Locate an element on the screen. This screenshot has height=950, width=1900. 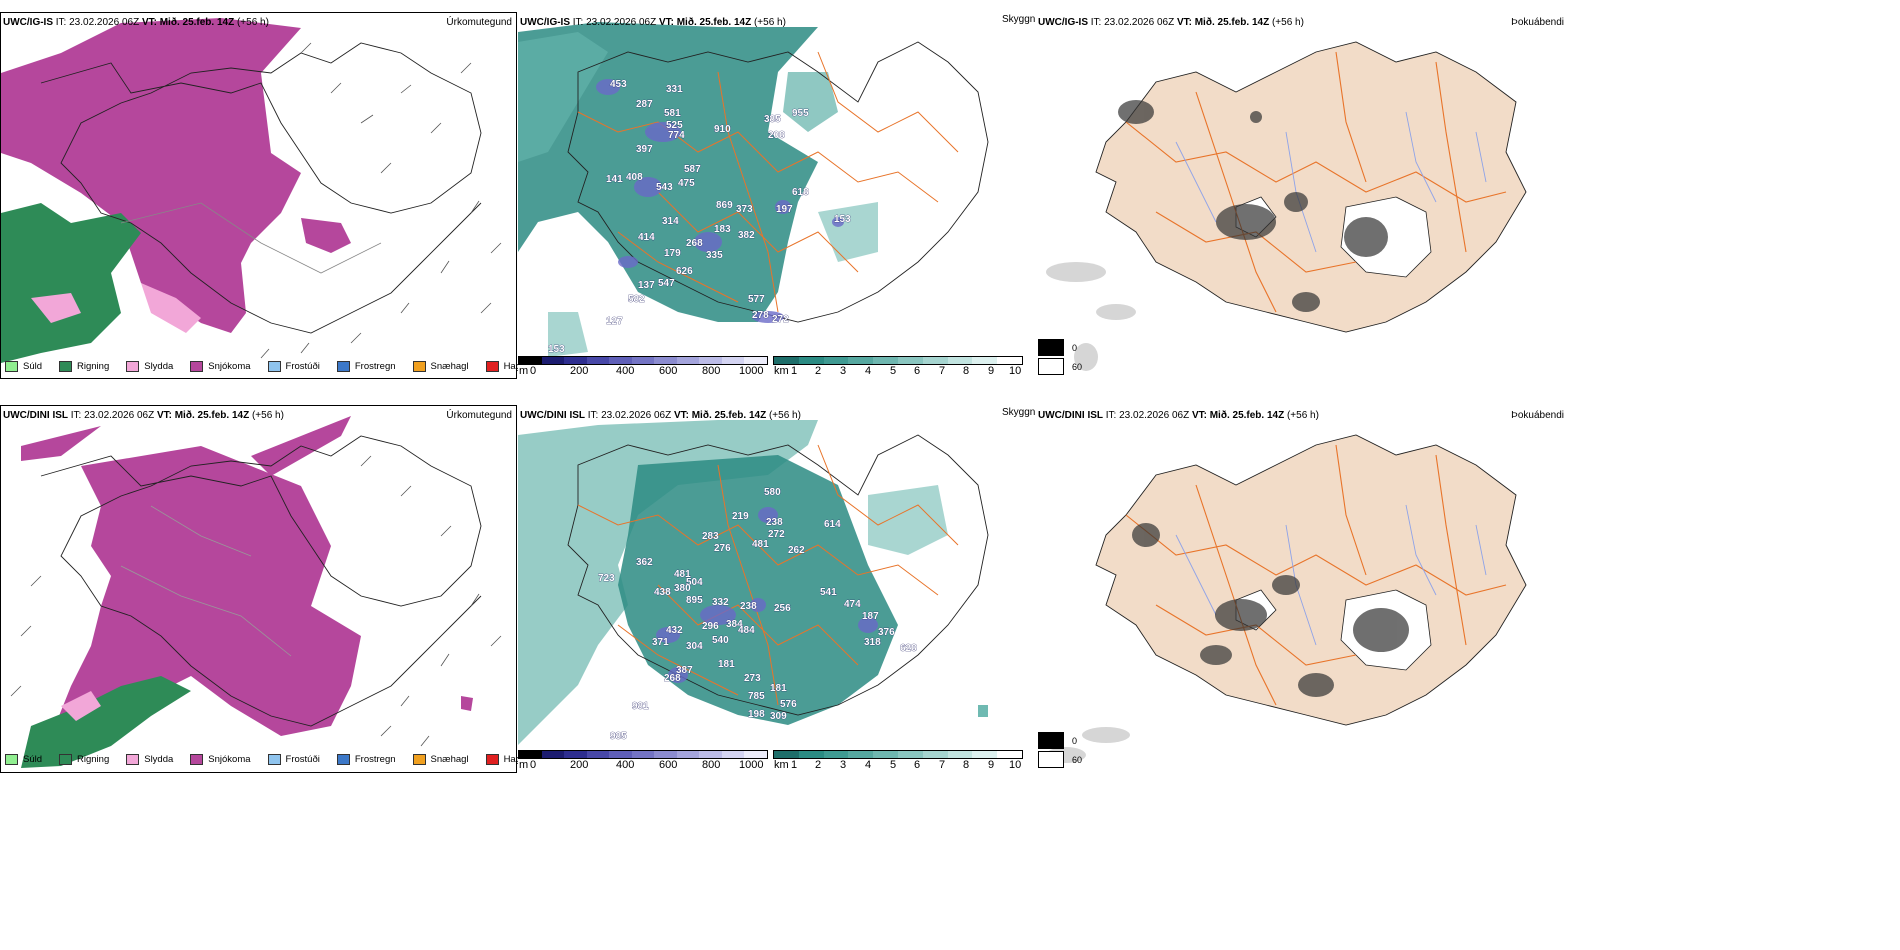
ceiling-colorbar-top: m 0 200 400 600 800 1000 is located at coordinates (643, 366).